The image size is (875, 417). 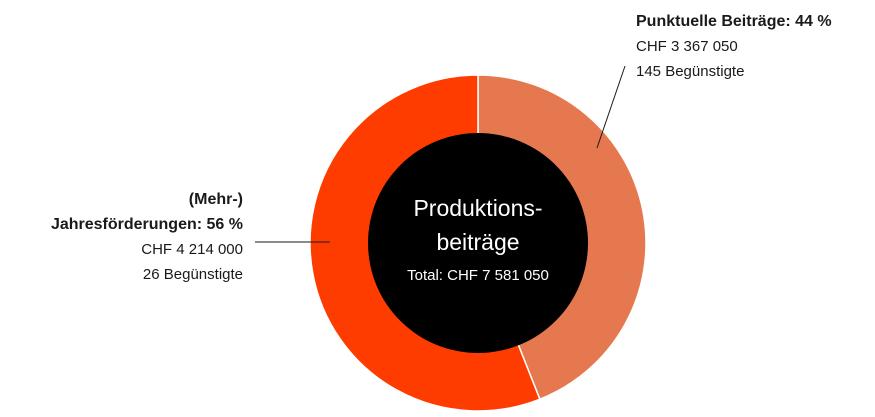 I want to click on slice-label: Punktuelle Beiträge: 44 %, so click(x=734, y=21).